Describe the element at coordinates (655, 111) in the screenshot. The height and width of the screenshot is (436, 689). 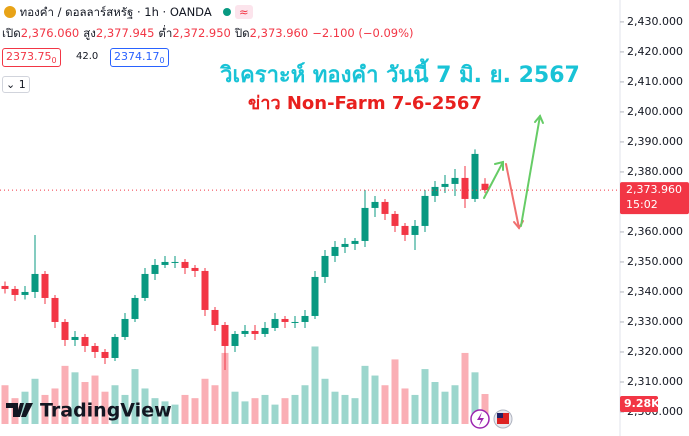
I see `y-tick-label: 2,400.000` at that location.